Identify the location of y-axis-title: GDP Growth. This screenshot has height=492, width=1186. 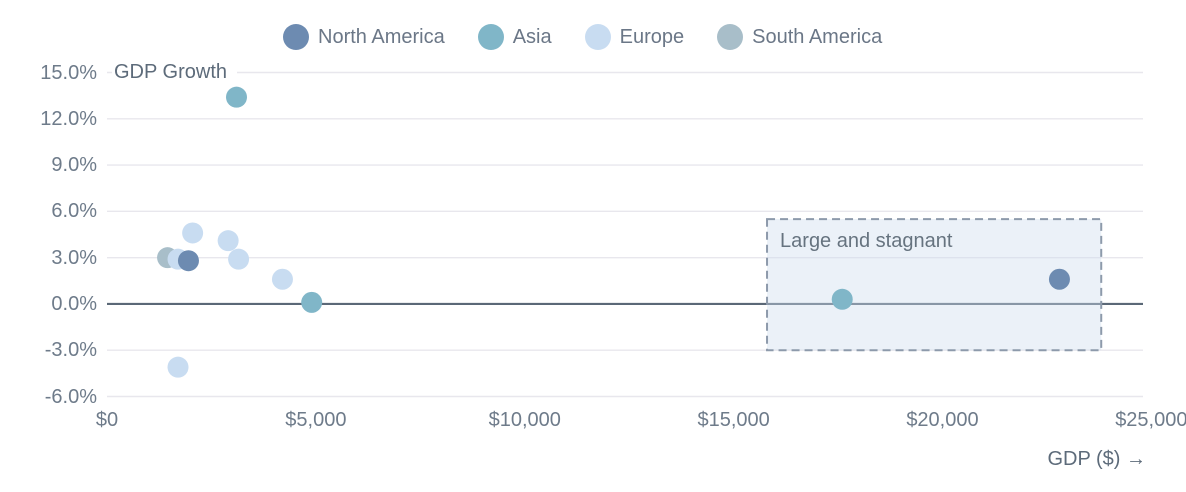
(174, 72).